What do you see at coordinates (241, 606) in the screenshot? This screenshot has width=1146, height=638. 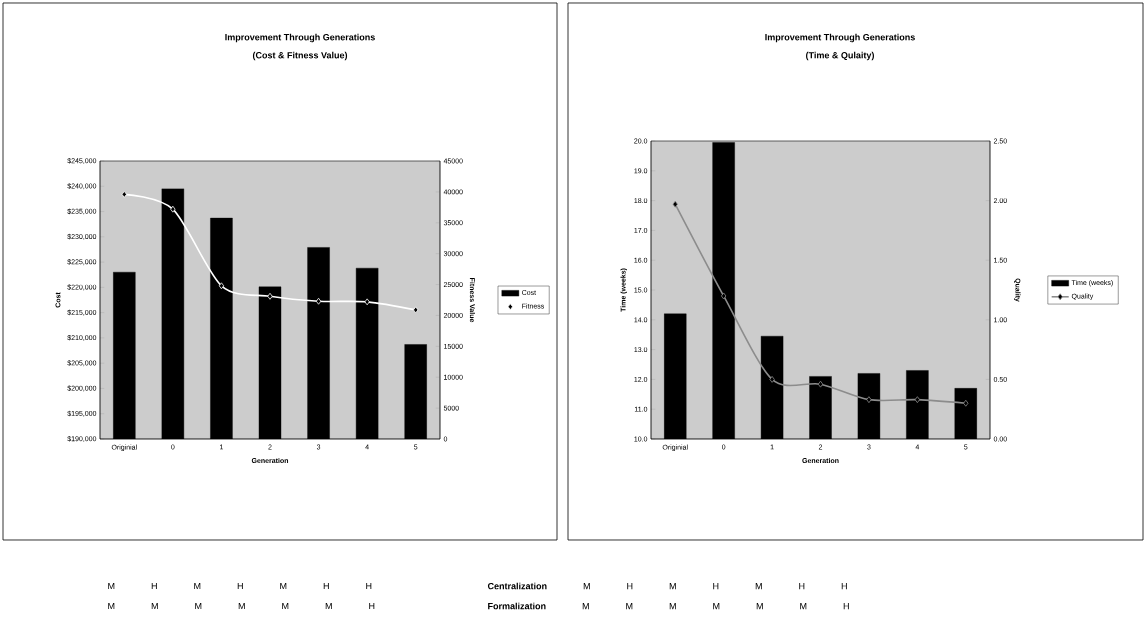 I see `text: M M M M M M H` at bounding box center [241, 606].